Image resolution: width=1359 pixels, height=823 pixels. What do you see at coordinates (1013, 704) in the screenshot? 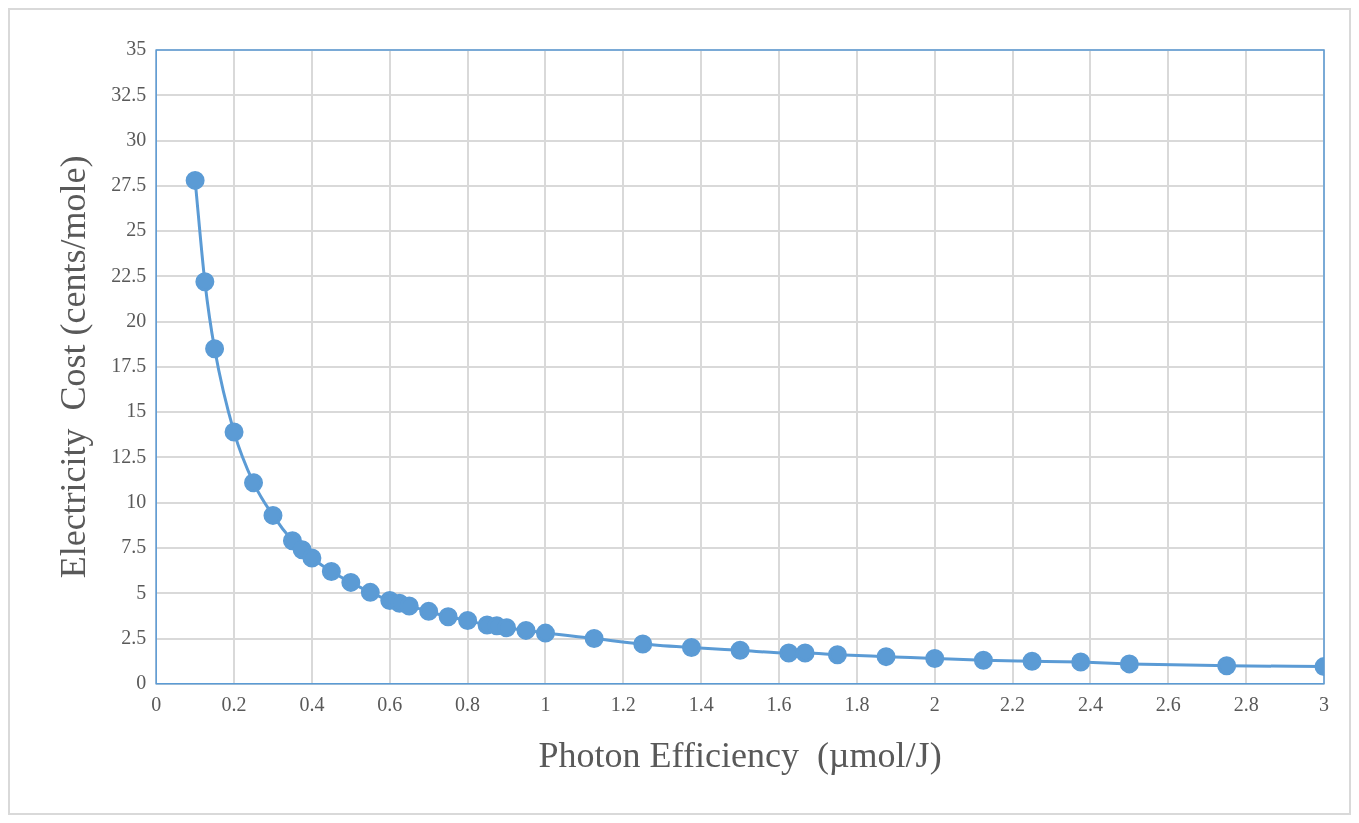
I see `x-tick-label: 2.2` at bounding box center [1013, 704].